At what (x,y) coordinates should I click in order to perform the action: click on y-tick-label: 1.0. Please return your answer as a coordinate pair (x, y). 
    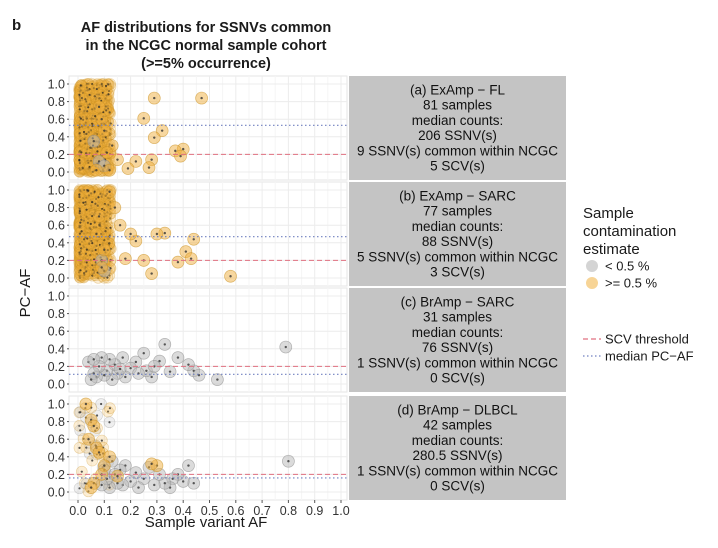
    Looking at the image, I should click on (56, 85).